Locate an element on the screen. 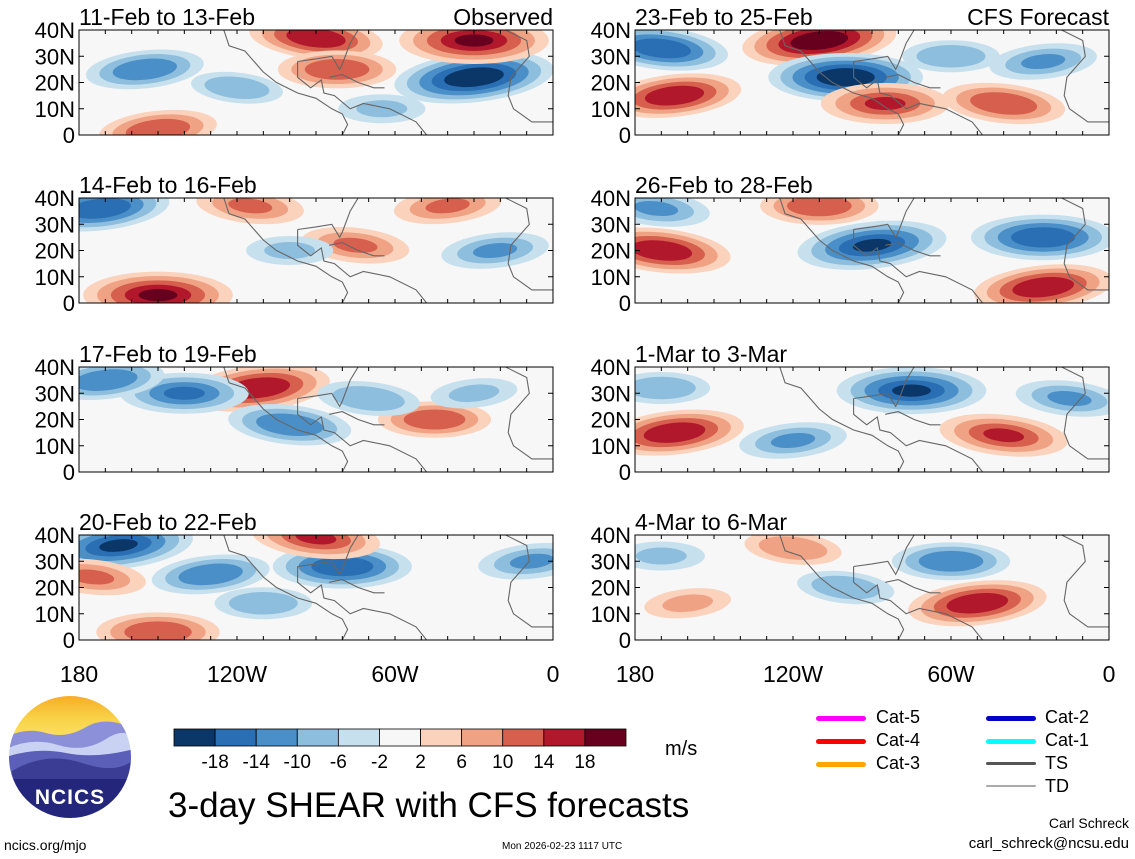  panel-1-field is located at coordinates (316, 250).